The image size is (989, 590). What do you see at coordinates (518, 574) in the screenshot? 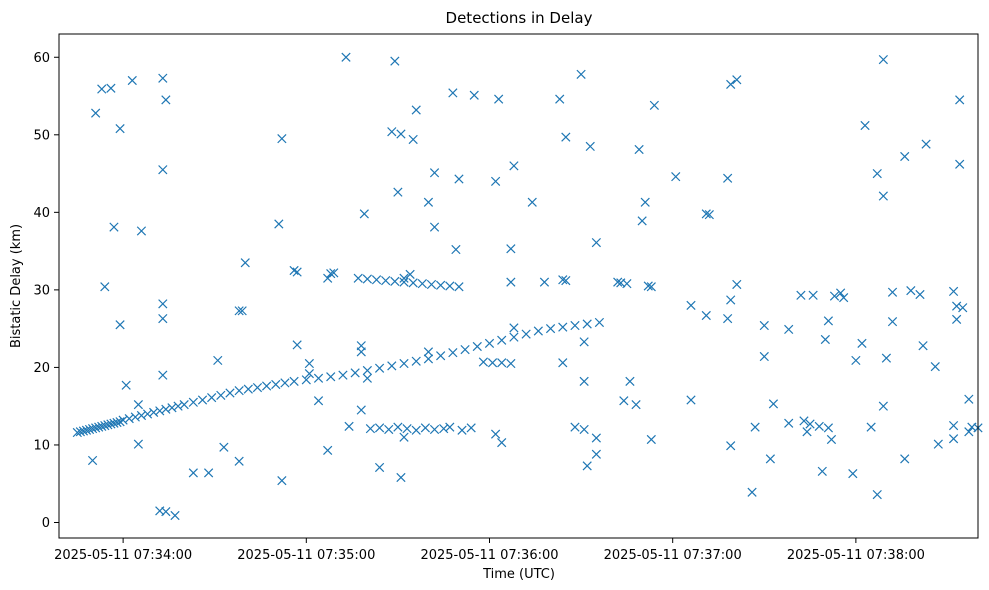
I see `x-axis-label: Time (UTC)` at bounding box center [518, 574].